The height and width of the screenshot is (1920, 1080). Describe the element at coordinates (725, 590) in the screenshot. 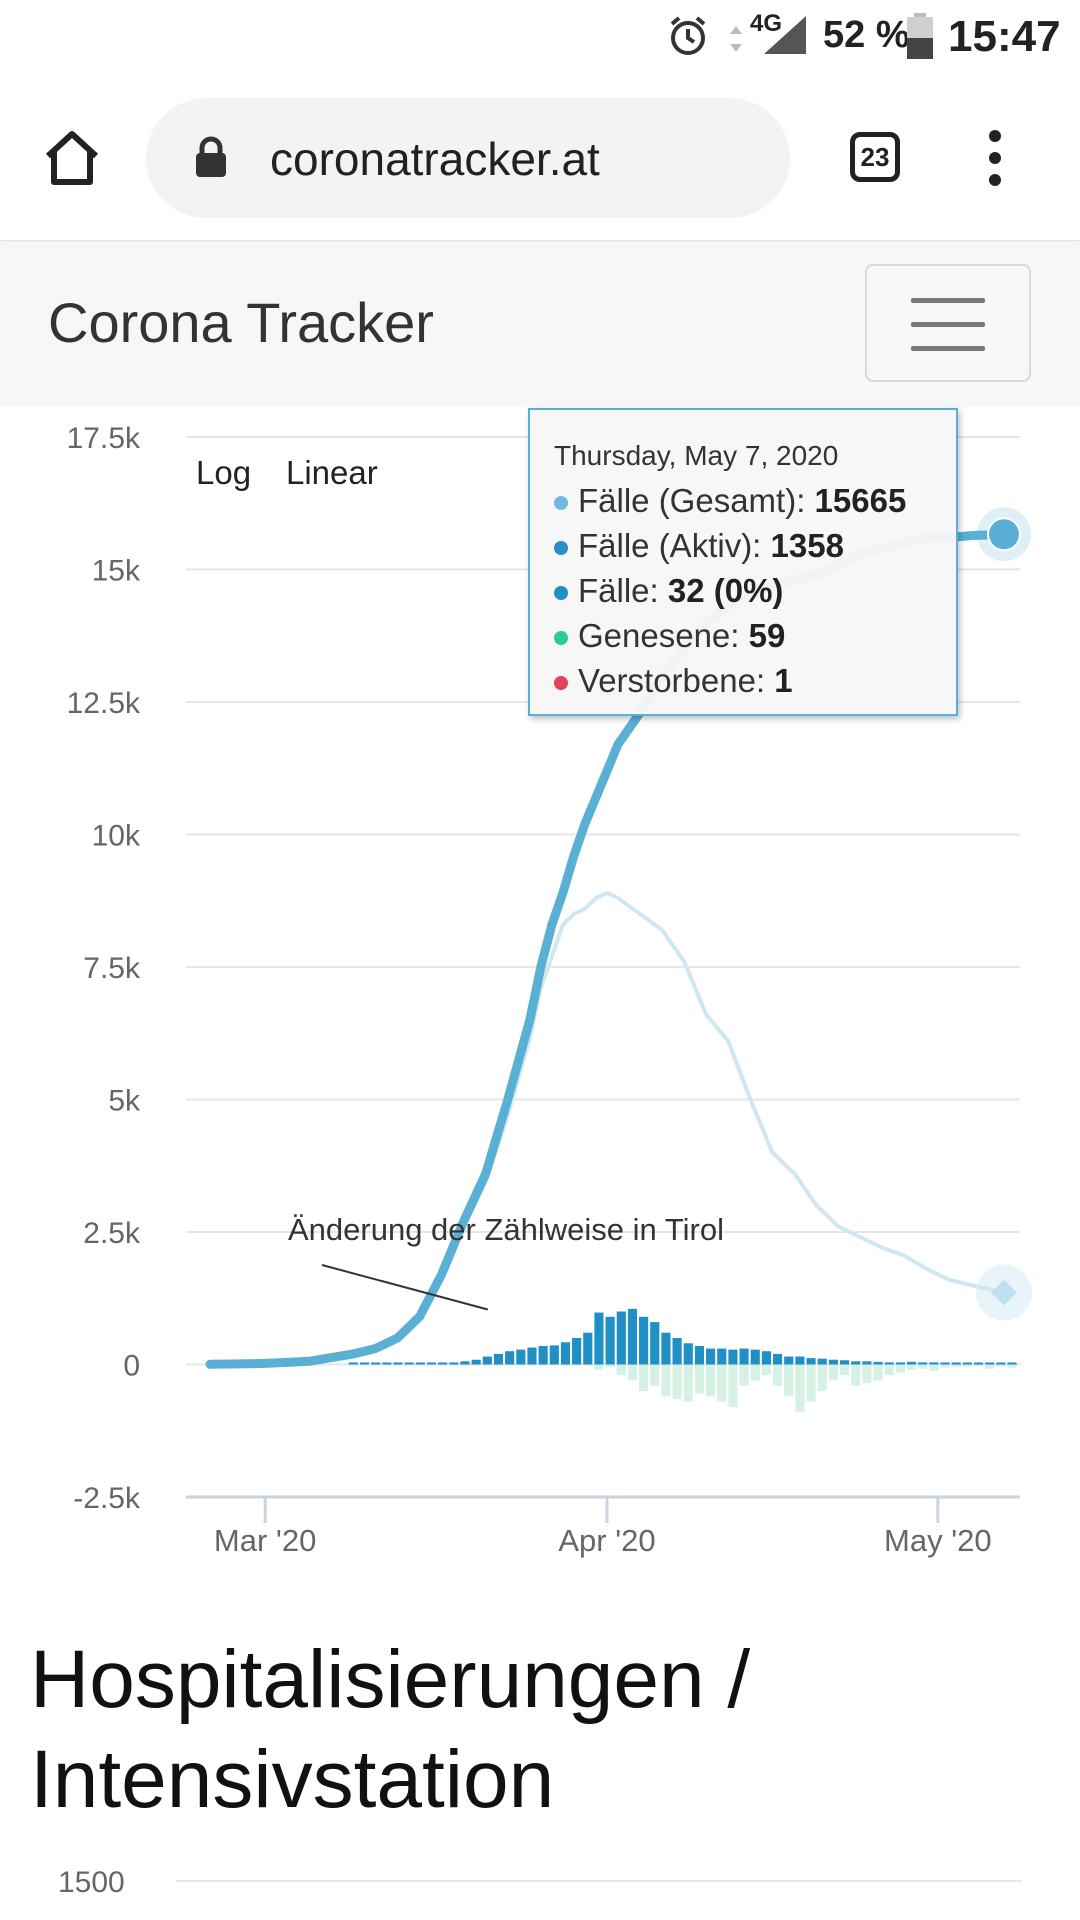

I see `tooltip-value: 32 (0%)` at that location.